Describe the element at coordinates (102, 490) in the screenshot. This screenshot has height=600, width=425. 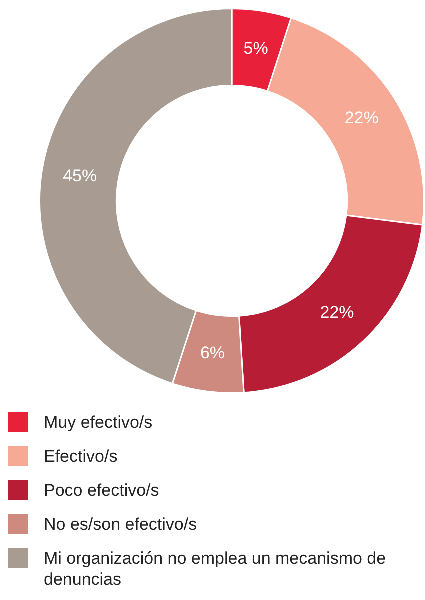
I see `legend-label: Poco efectivo/s` at that location.